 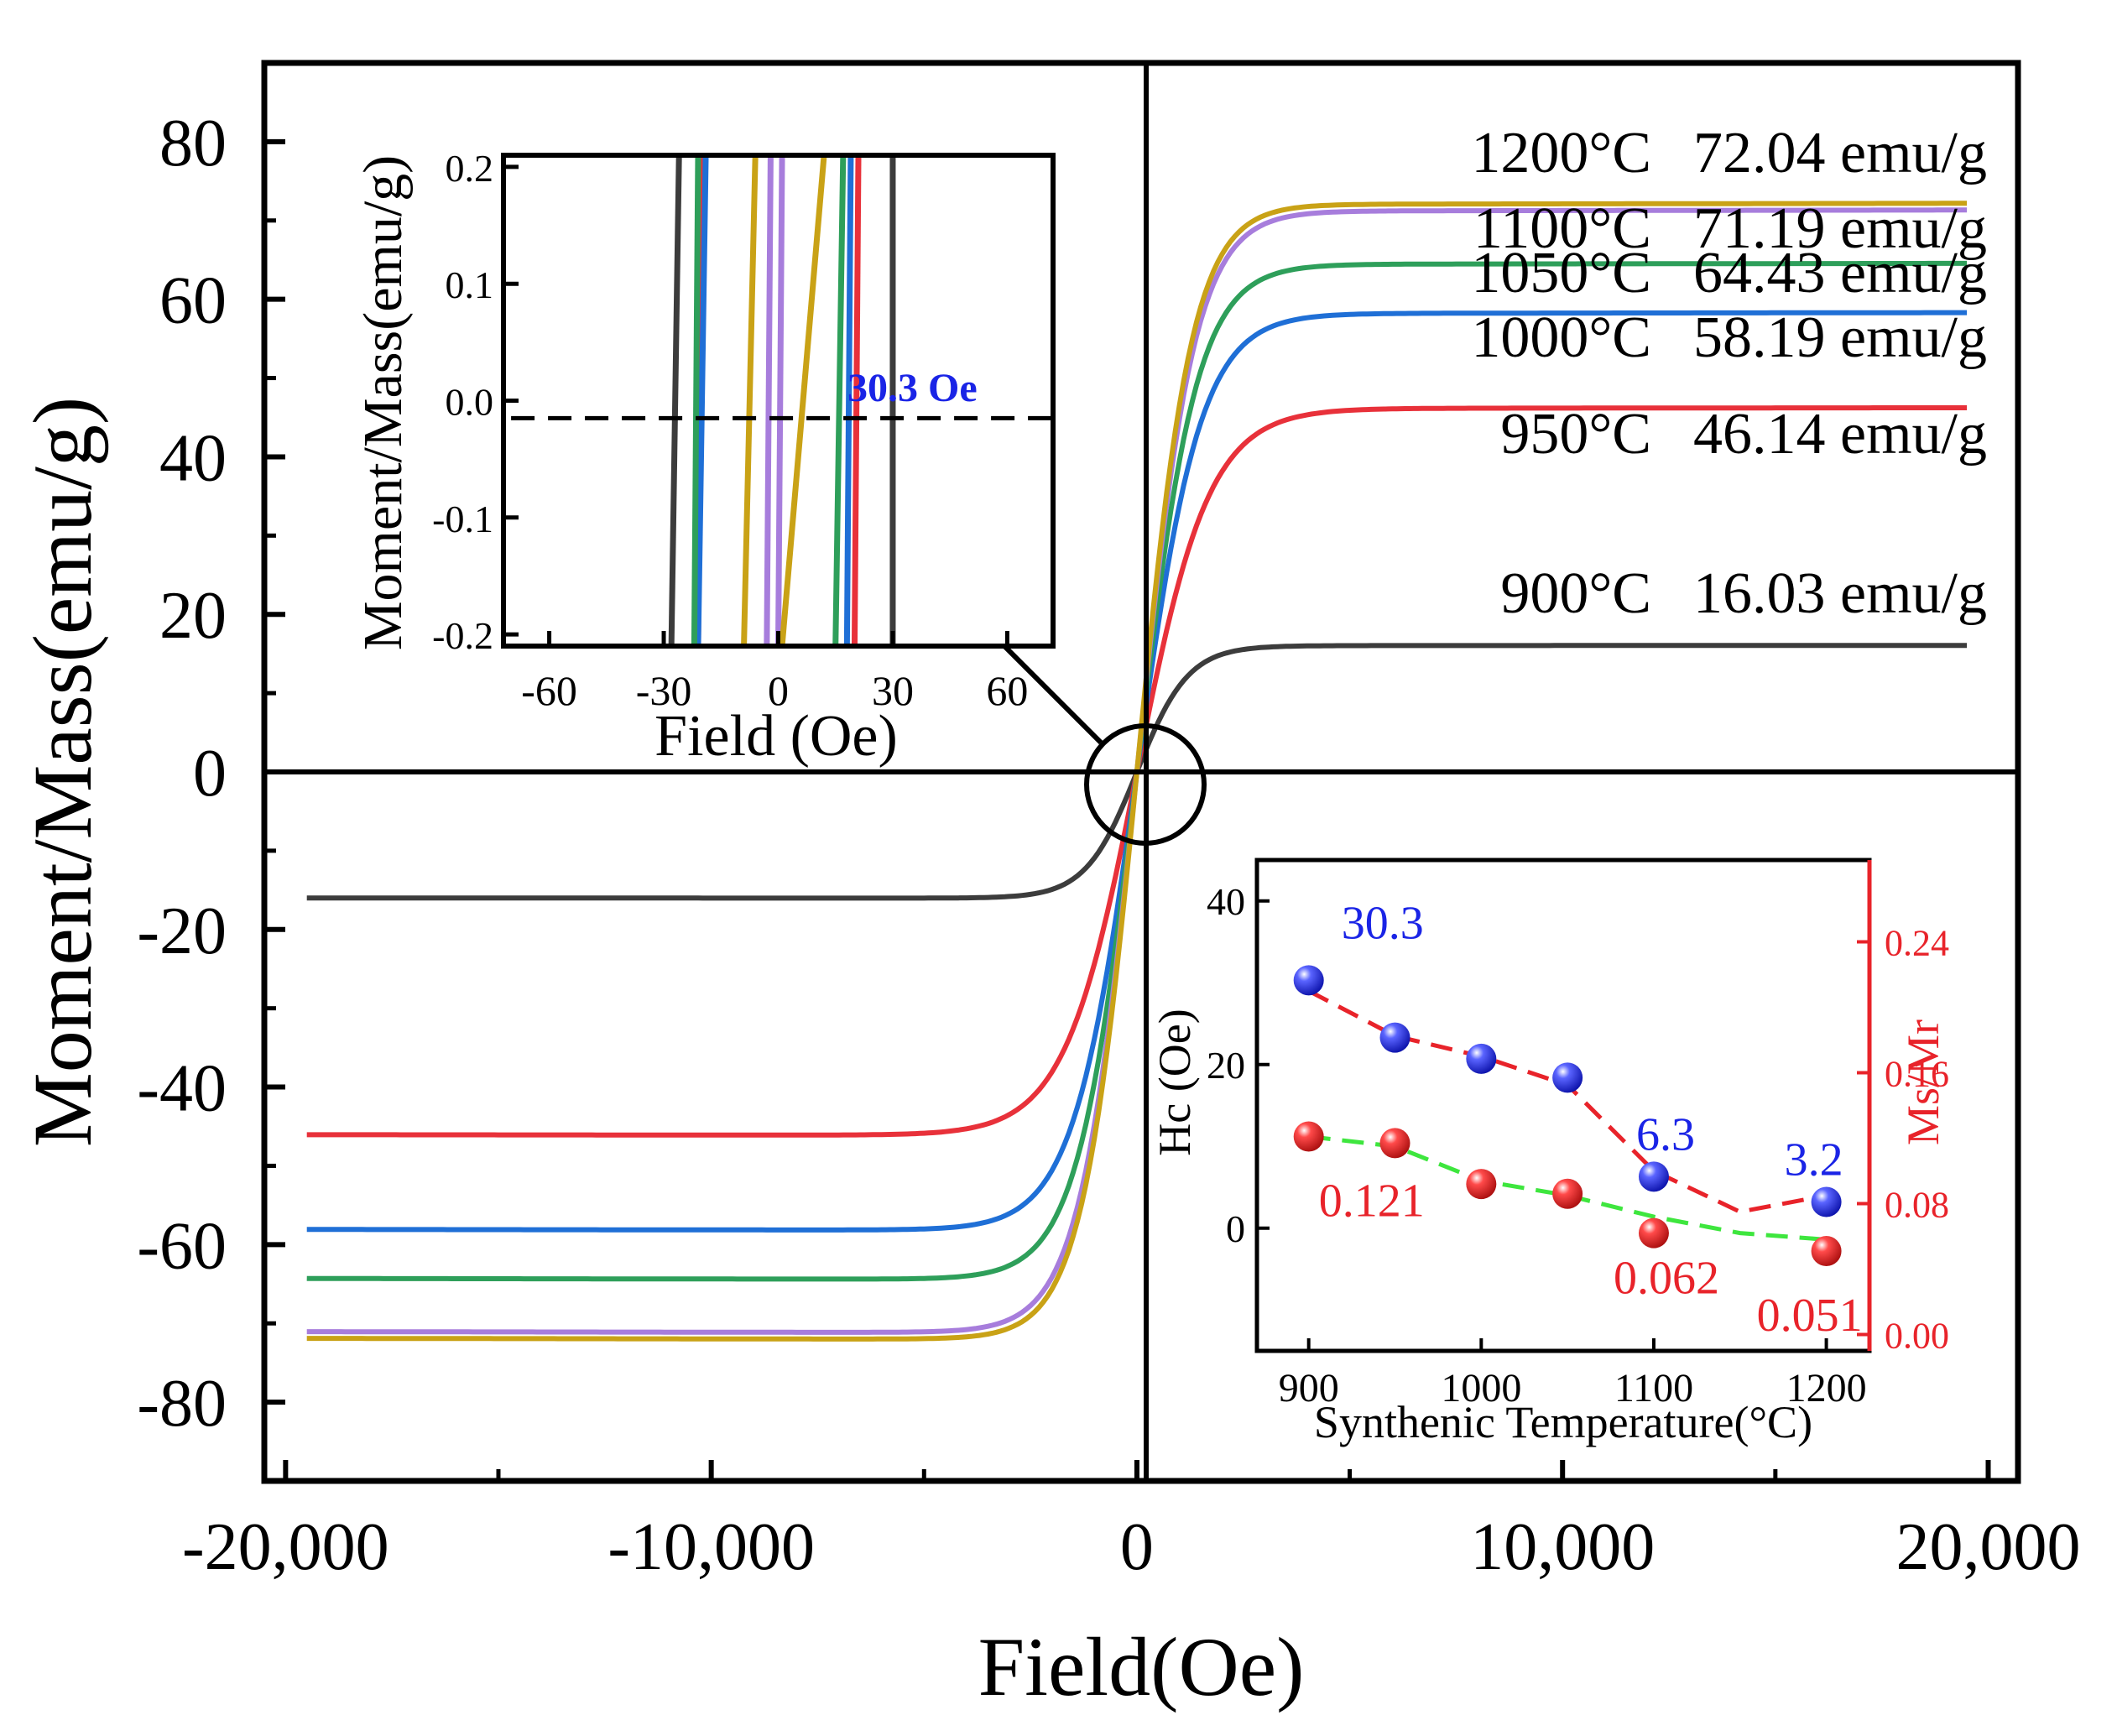 What do you see at coordinates (1007, 691) in the screenshot?
I see `inset1-x-tick-label: 60` at bounding box center [1007, 691].